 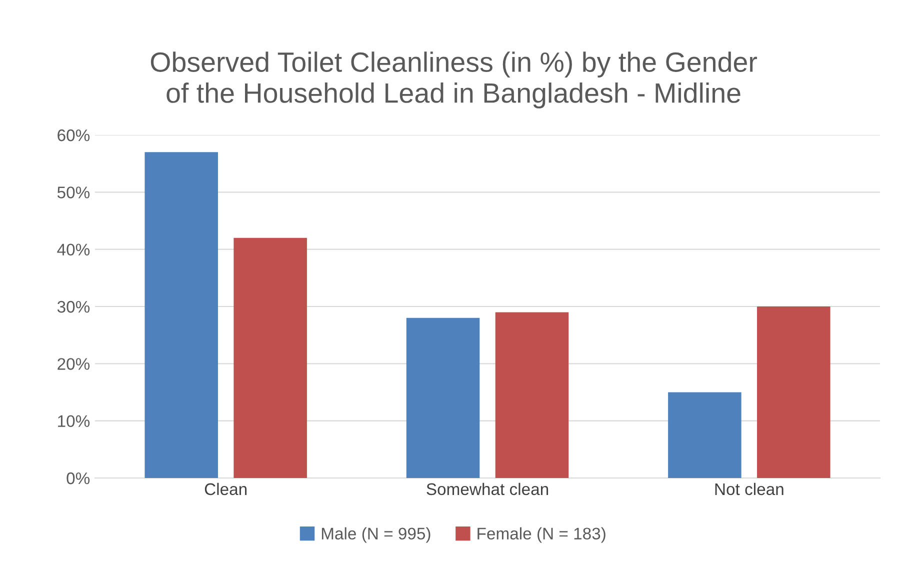 I want to click on x-tick-label: Somewhat clean, so click(x=487, y=489).